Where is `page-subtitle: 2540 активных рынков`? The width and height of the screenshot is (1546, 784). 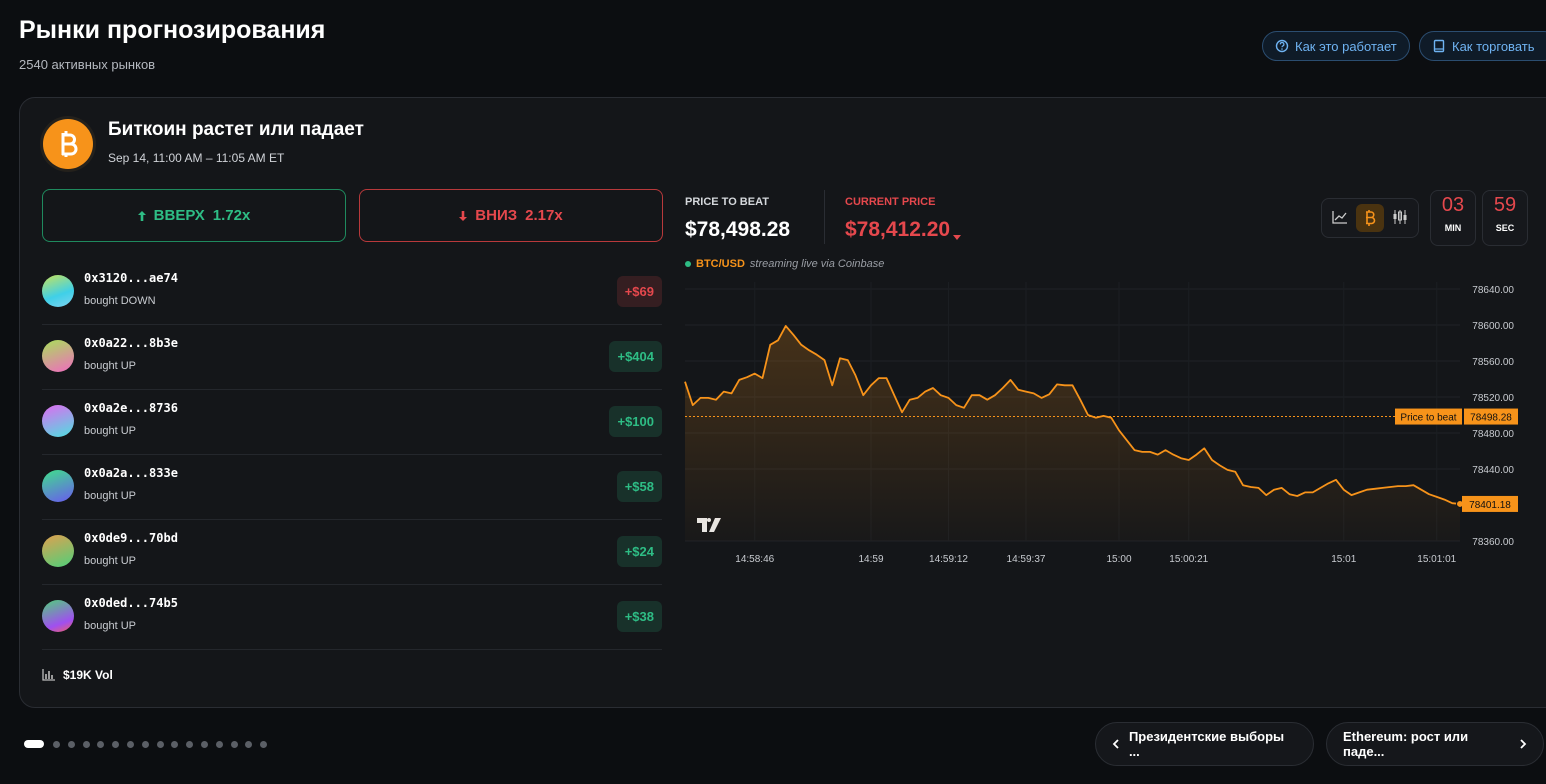
page-subtitle: 2540 активных рынков is located at coordinates (87, 64).